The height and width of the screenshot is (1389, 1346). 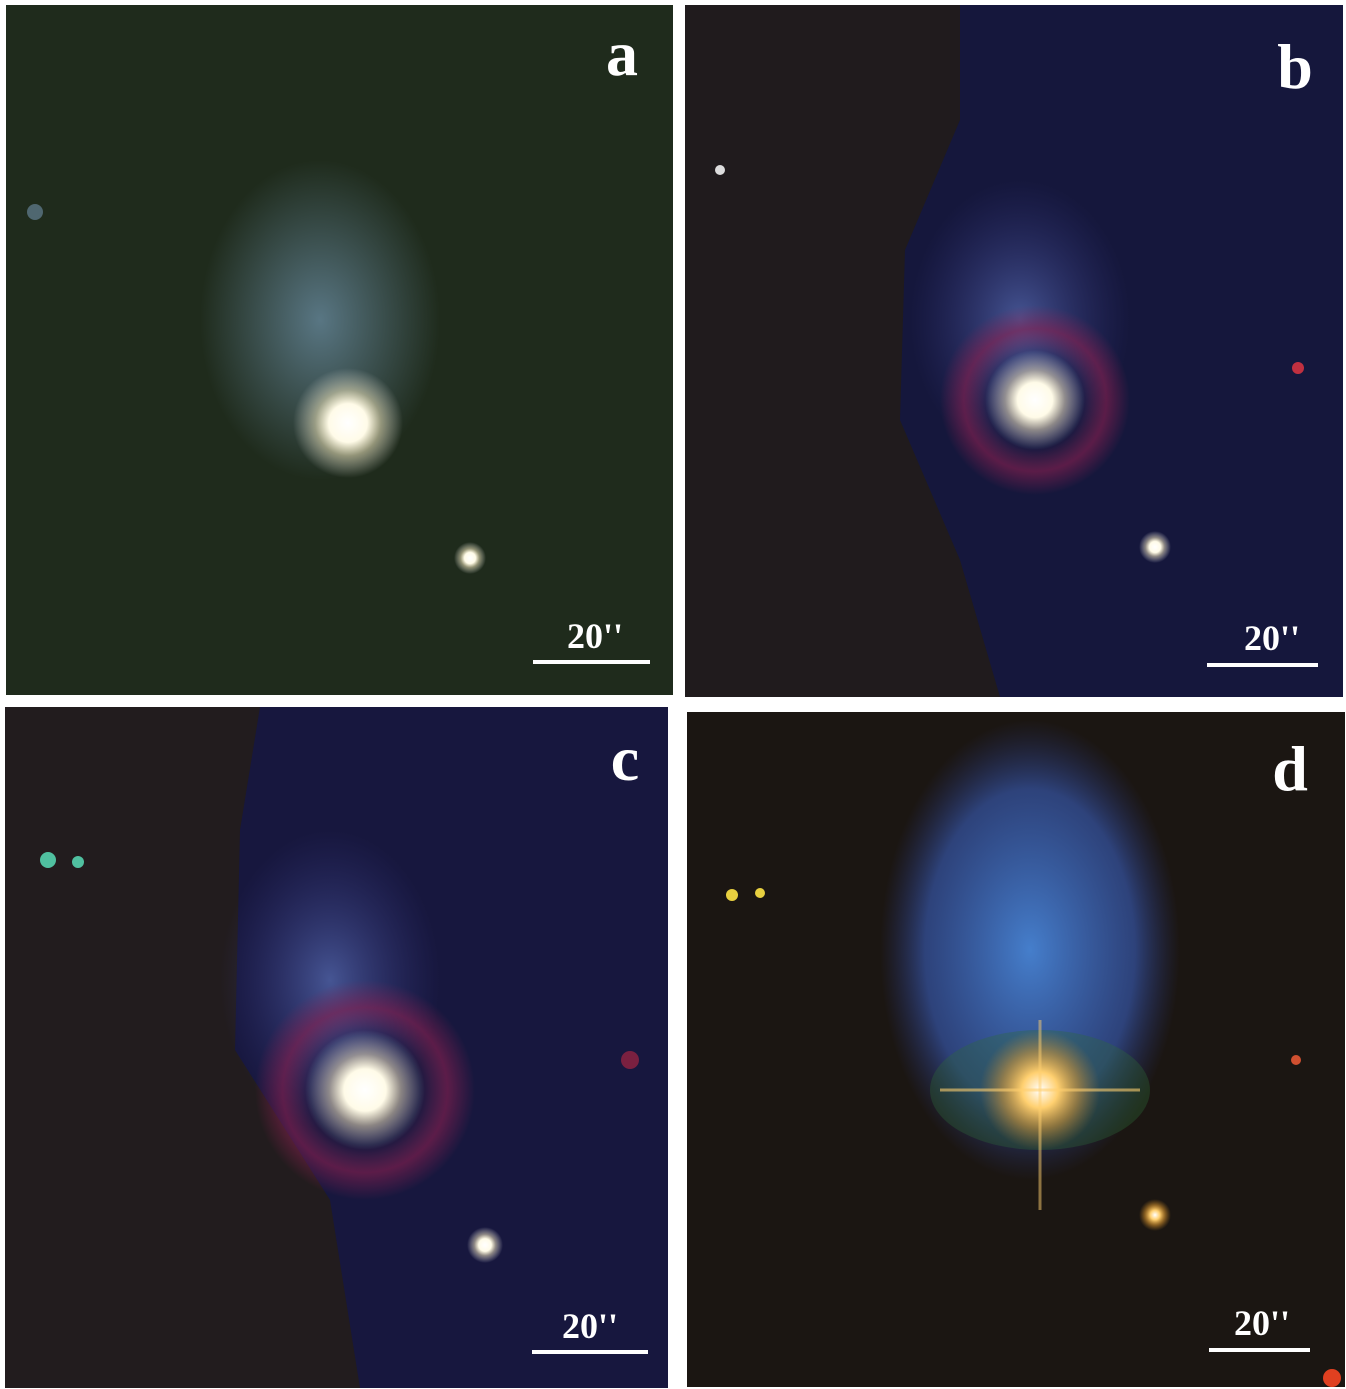 What do you see at coordinates (622, 53) in the screenshot?
I see `panel-label: a` at bounding box center [622, 53].